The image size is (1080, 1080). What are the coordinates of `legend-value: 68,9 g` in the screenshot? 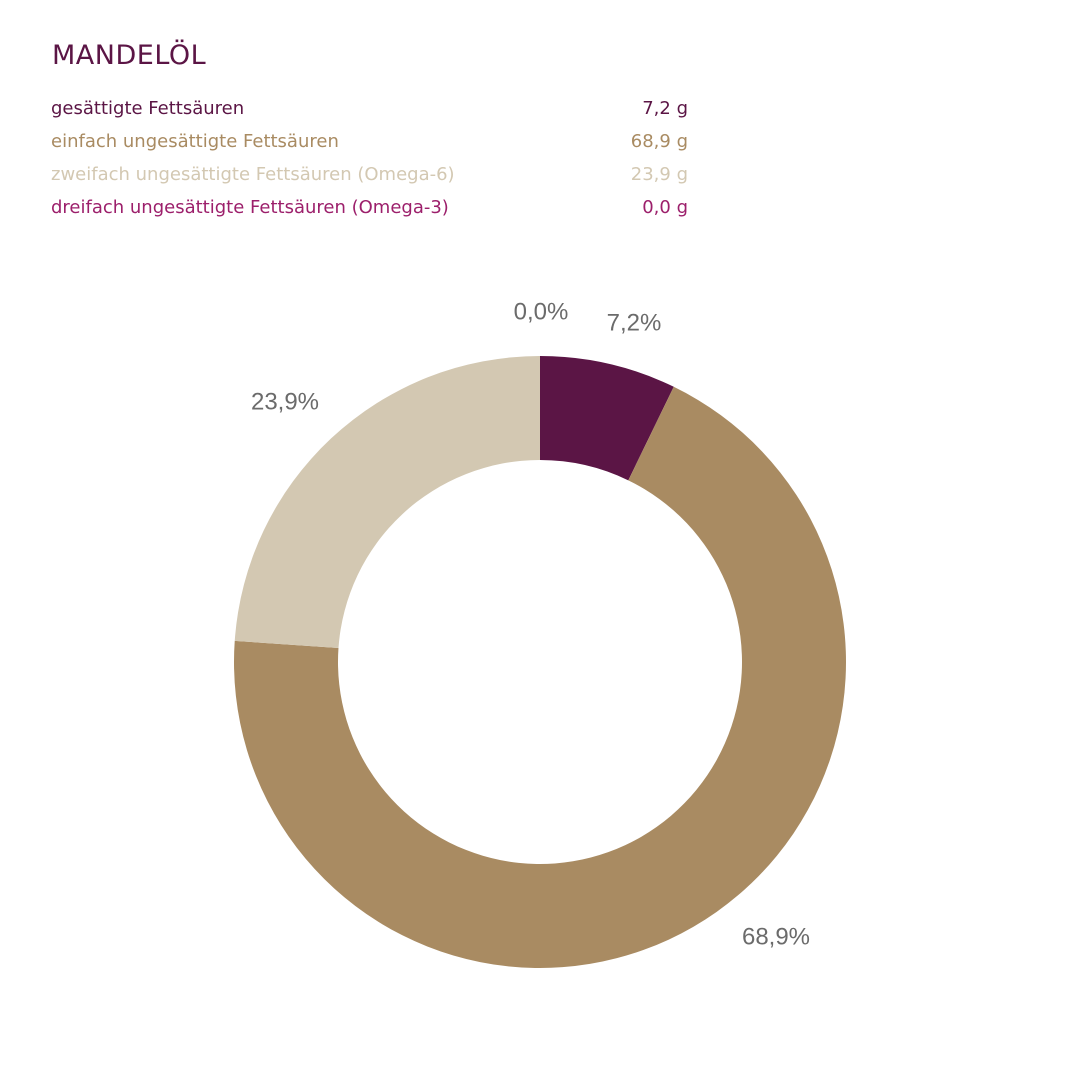 It's located at (659, 141).